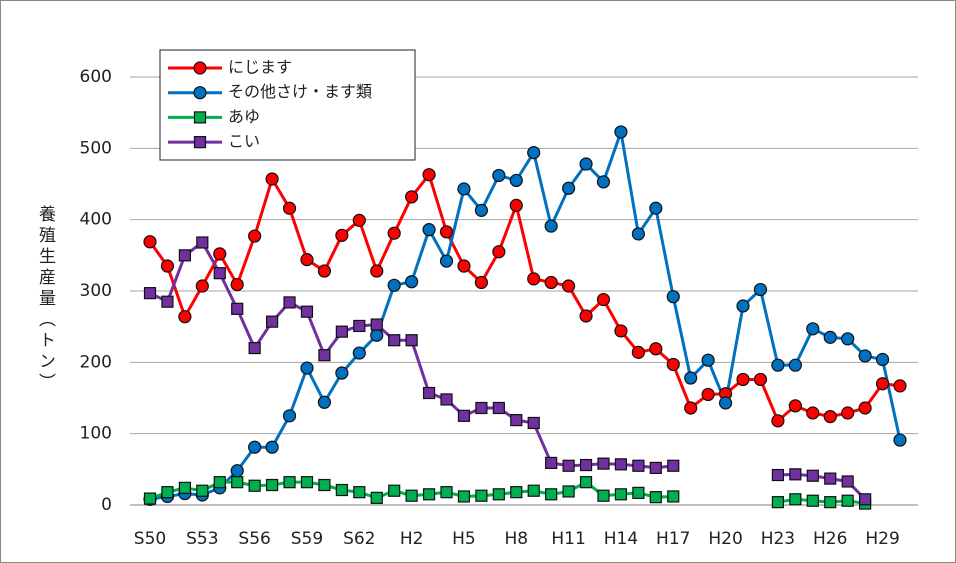 Image resolution: width=956 pixels, height=563 pixels. I want to click on y-tick-label: 600, so click(96, 77).